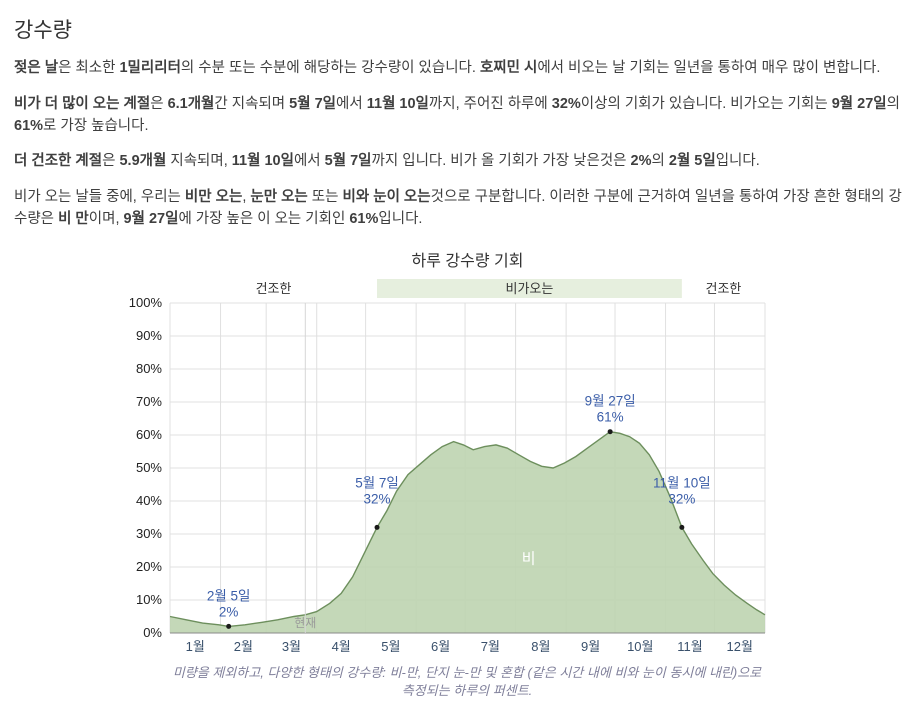 The height and width of the screenshot is (713, 918). I want to click on rain-area-label: 비, so click(529, 558).